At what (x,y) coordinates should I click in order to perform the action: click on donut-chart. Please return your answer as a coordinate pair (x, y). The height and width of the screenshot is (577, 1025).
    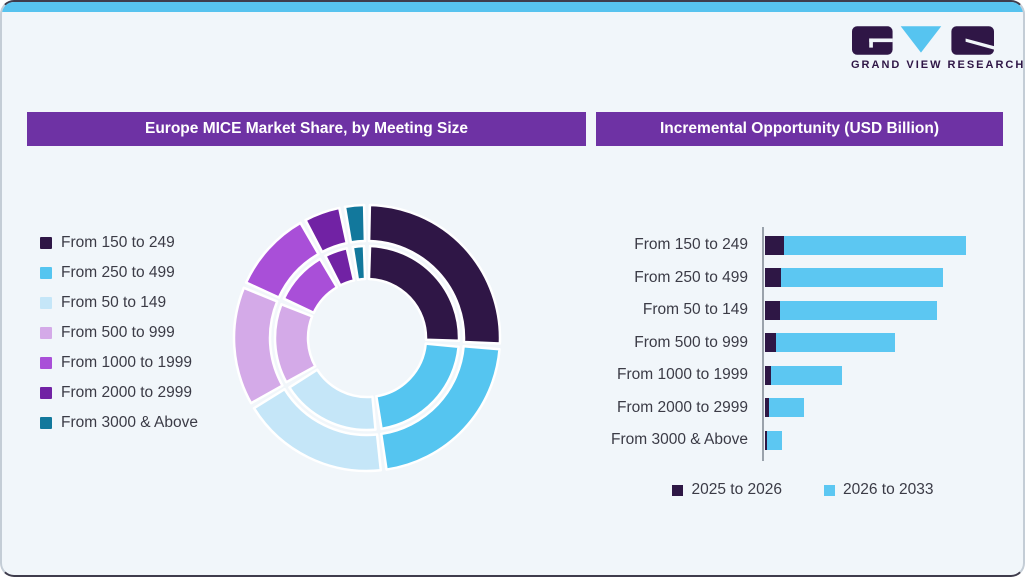
    Looking at the image, I should click on (367, 338).